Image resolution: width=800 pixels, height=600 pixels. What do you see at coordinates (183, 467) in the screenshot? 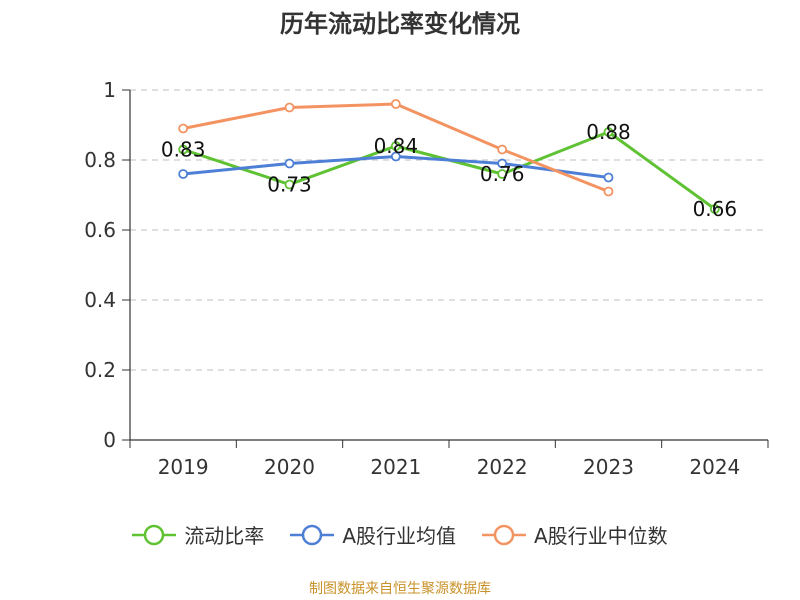
I see `x-tick-label: 2019` at bounding box center [183, 467].